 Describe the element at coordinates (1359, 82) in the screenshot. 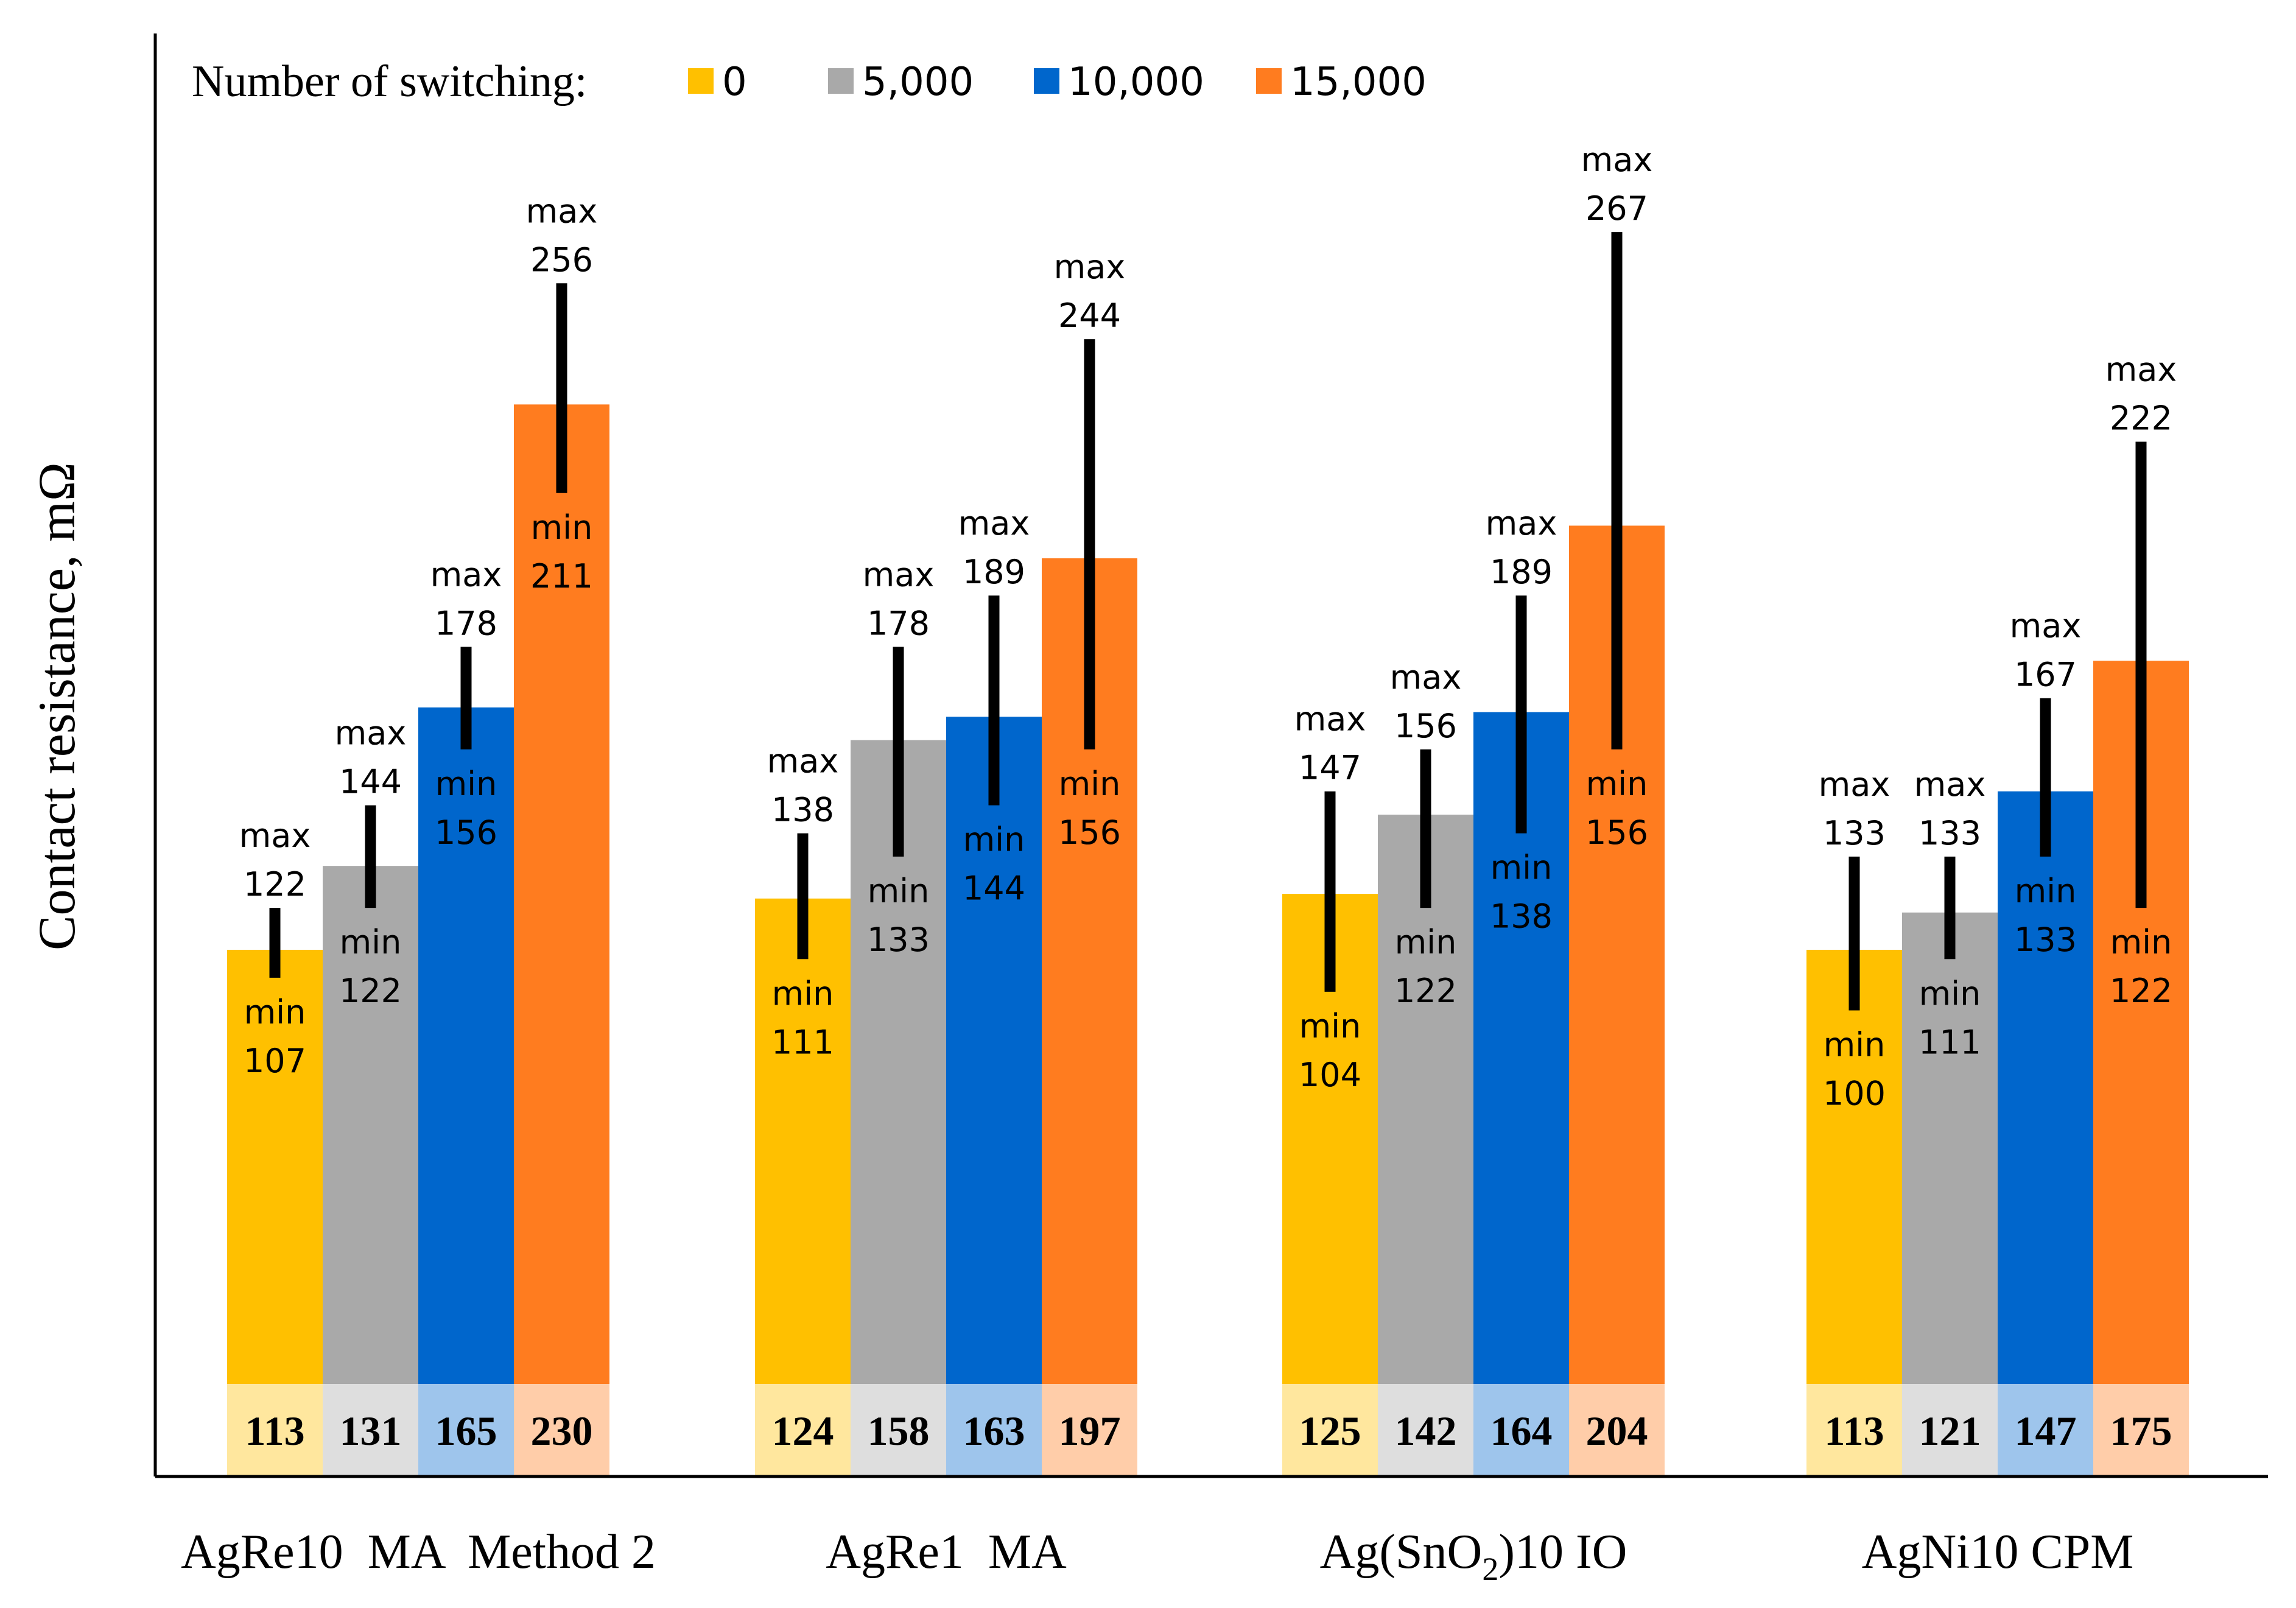

I see `legend-label-3: 15,000` at that location.